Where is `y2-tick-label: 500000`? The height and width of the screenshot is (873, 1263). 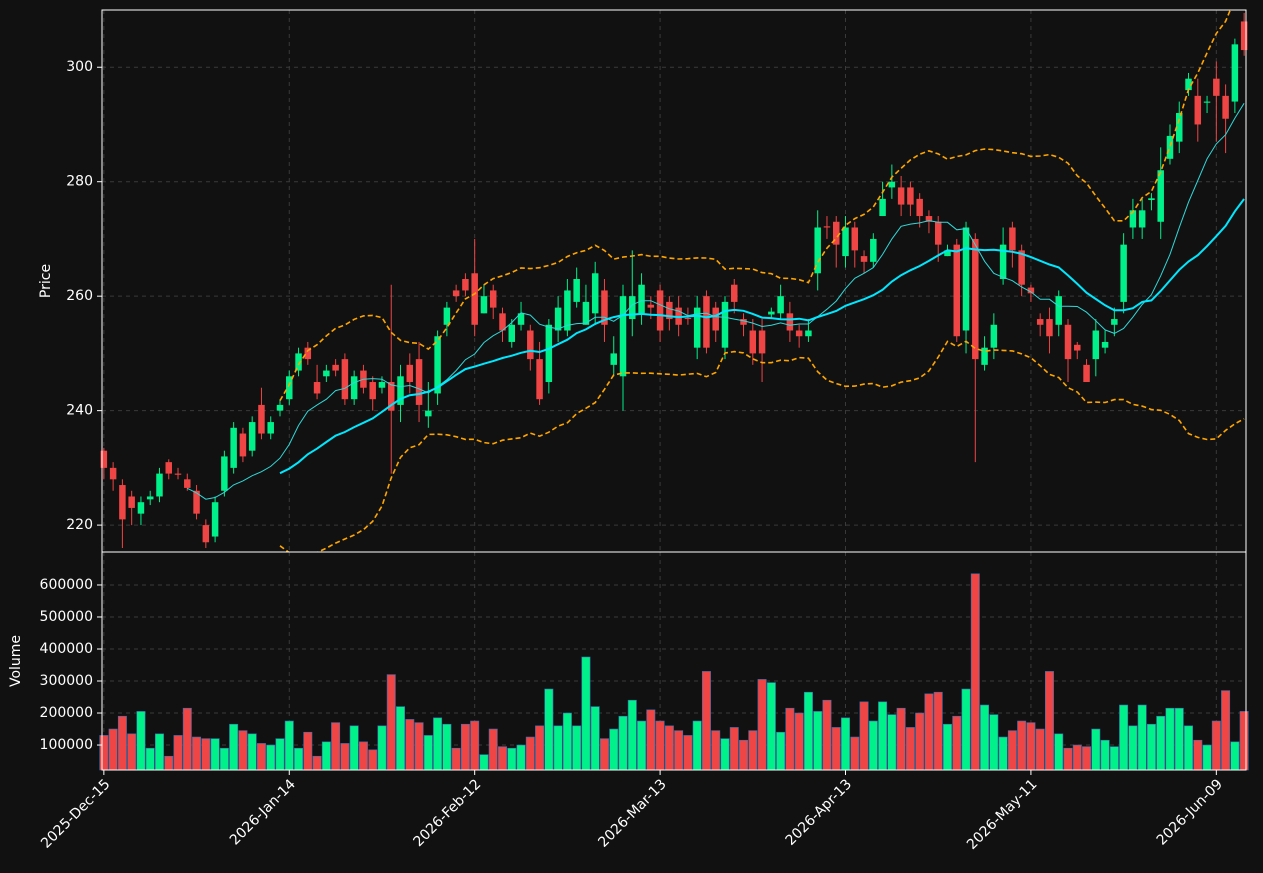
y2-tick-label: 500000 is located at coordinates (66, 617).